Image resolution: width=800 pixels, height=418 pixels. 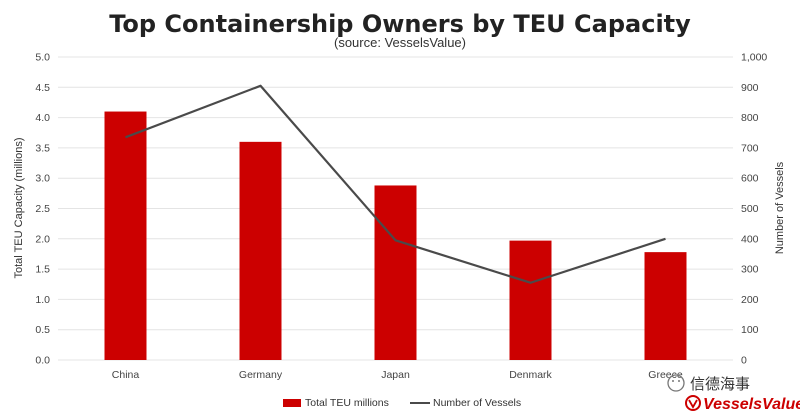 What do you see at coordinates (42, 118) in the screenshot?
I see `y-tick-label: 4.0` at bounding box center [42, 118].